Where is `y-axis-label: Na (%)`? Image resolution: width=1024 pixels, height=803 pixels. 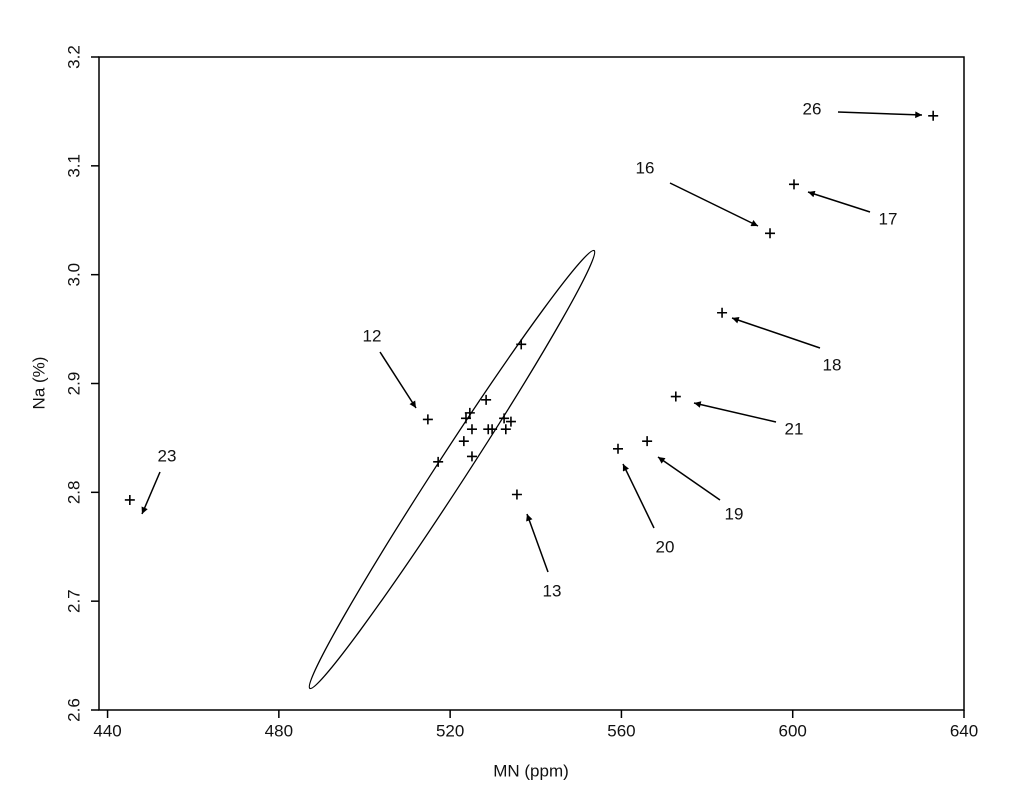
y-axis-label: Na (%) is located at coordinates (38, 383).